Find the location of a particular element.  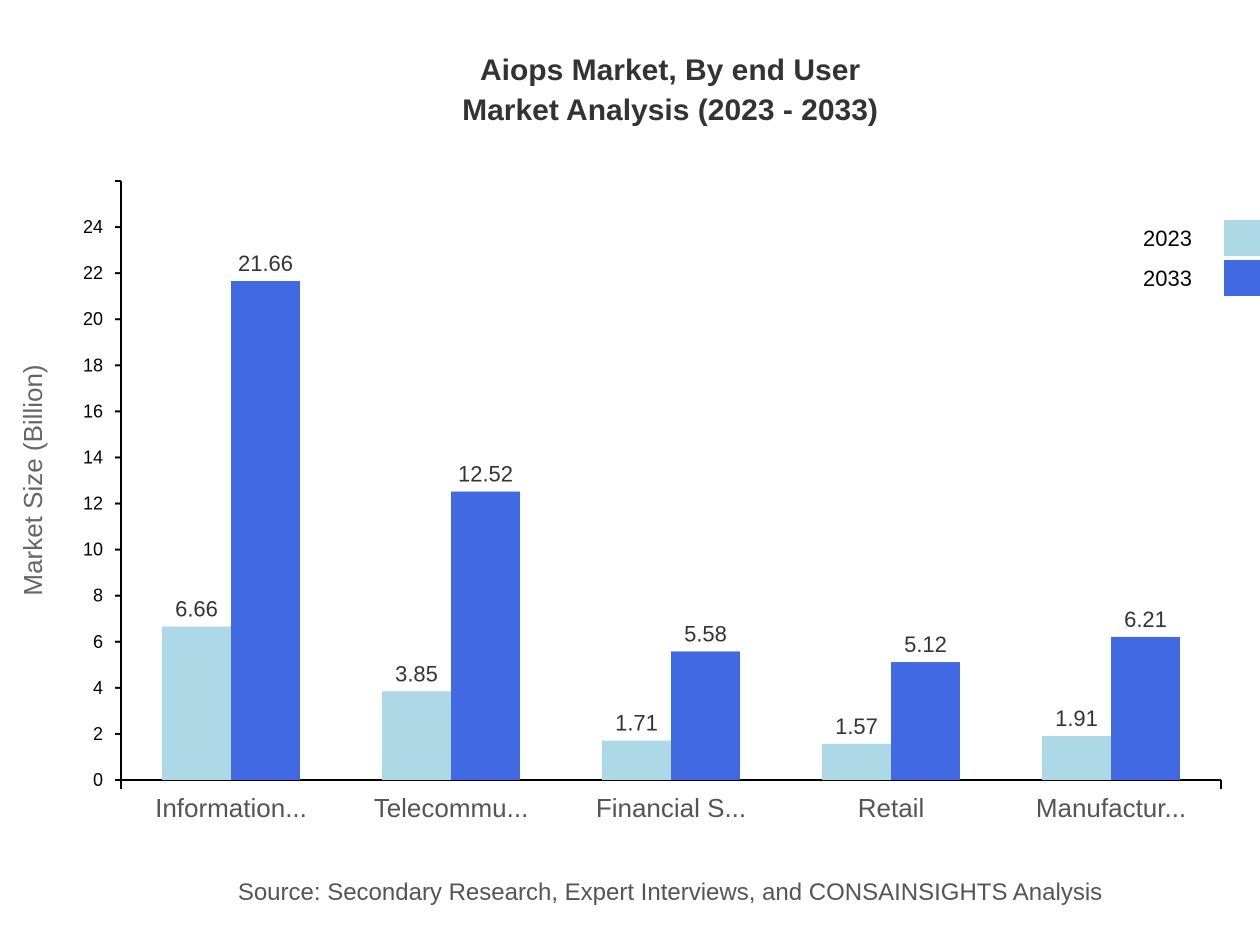

y-tick-label: 4 is located at coordinates (98, 688).